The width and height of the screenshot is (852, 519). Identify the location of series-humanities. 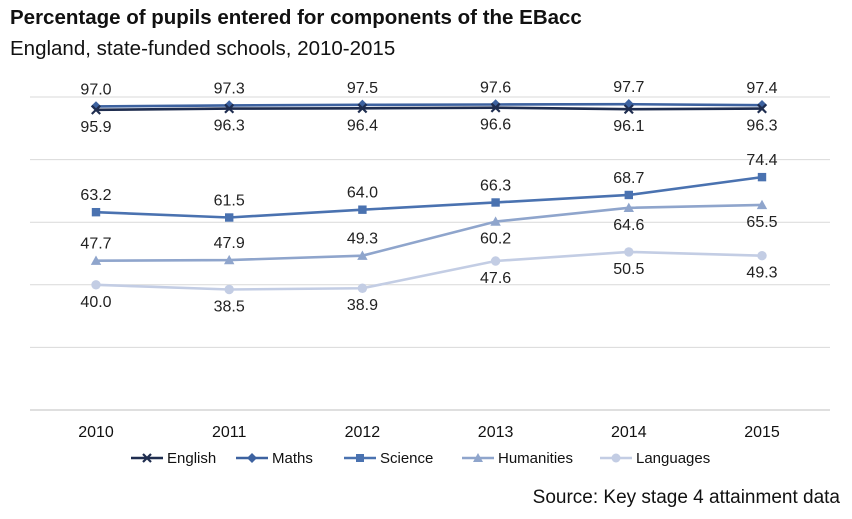
(429, 232).